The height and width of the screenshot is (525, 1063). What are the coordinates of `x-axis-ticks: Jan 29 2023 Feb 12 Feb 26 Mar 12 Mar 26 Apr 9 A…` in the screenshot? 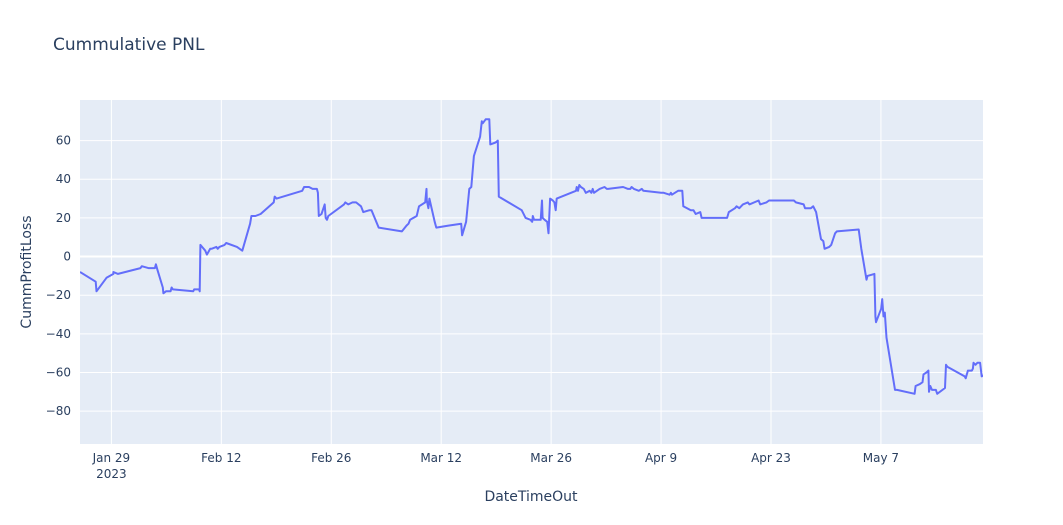 It's located at (495, 466).